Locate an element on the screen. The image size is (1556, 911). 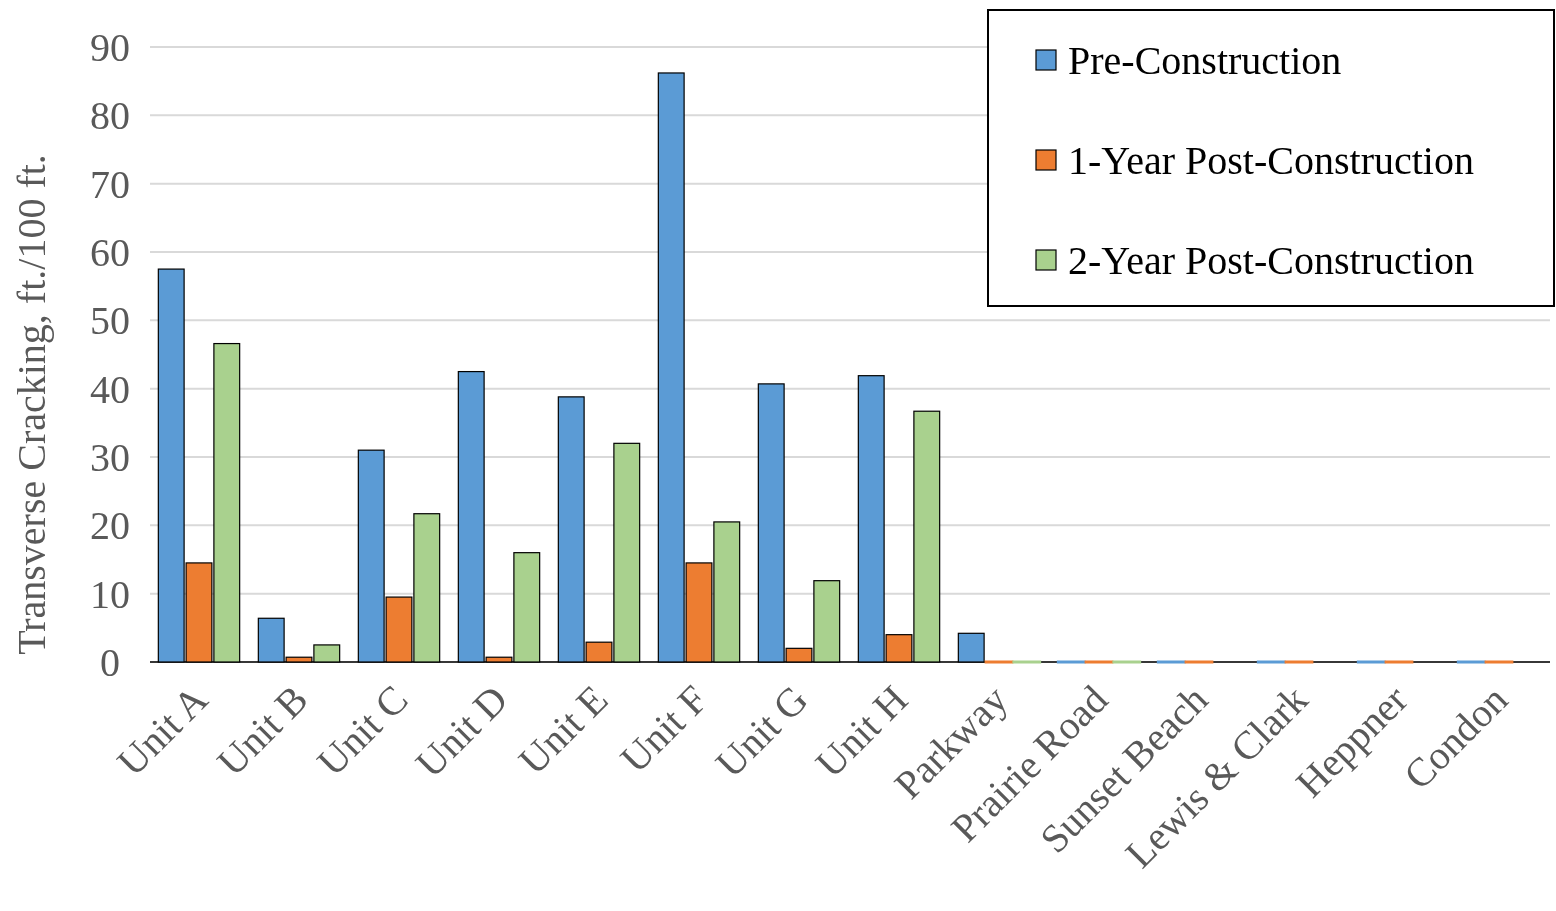
legend-label: 1-Year Post-Construction is located at coordinates (1271, 160).